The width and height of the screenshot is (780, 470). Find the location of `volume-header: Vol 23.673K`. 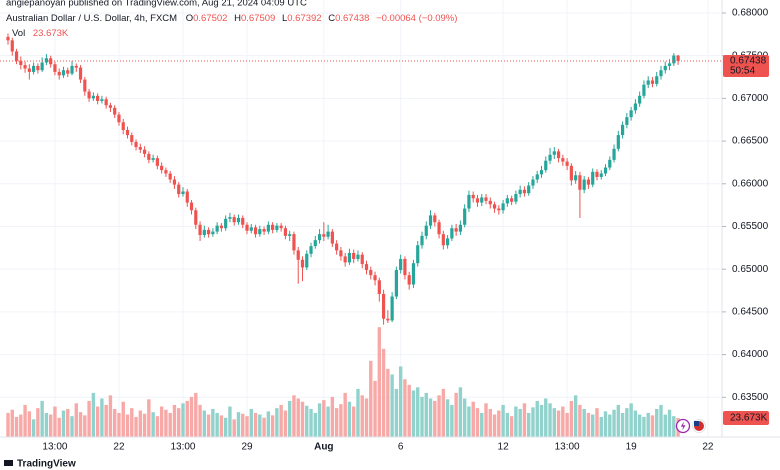

volume-header: Vol 23.673K is located at coordinates (40, 33).